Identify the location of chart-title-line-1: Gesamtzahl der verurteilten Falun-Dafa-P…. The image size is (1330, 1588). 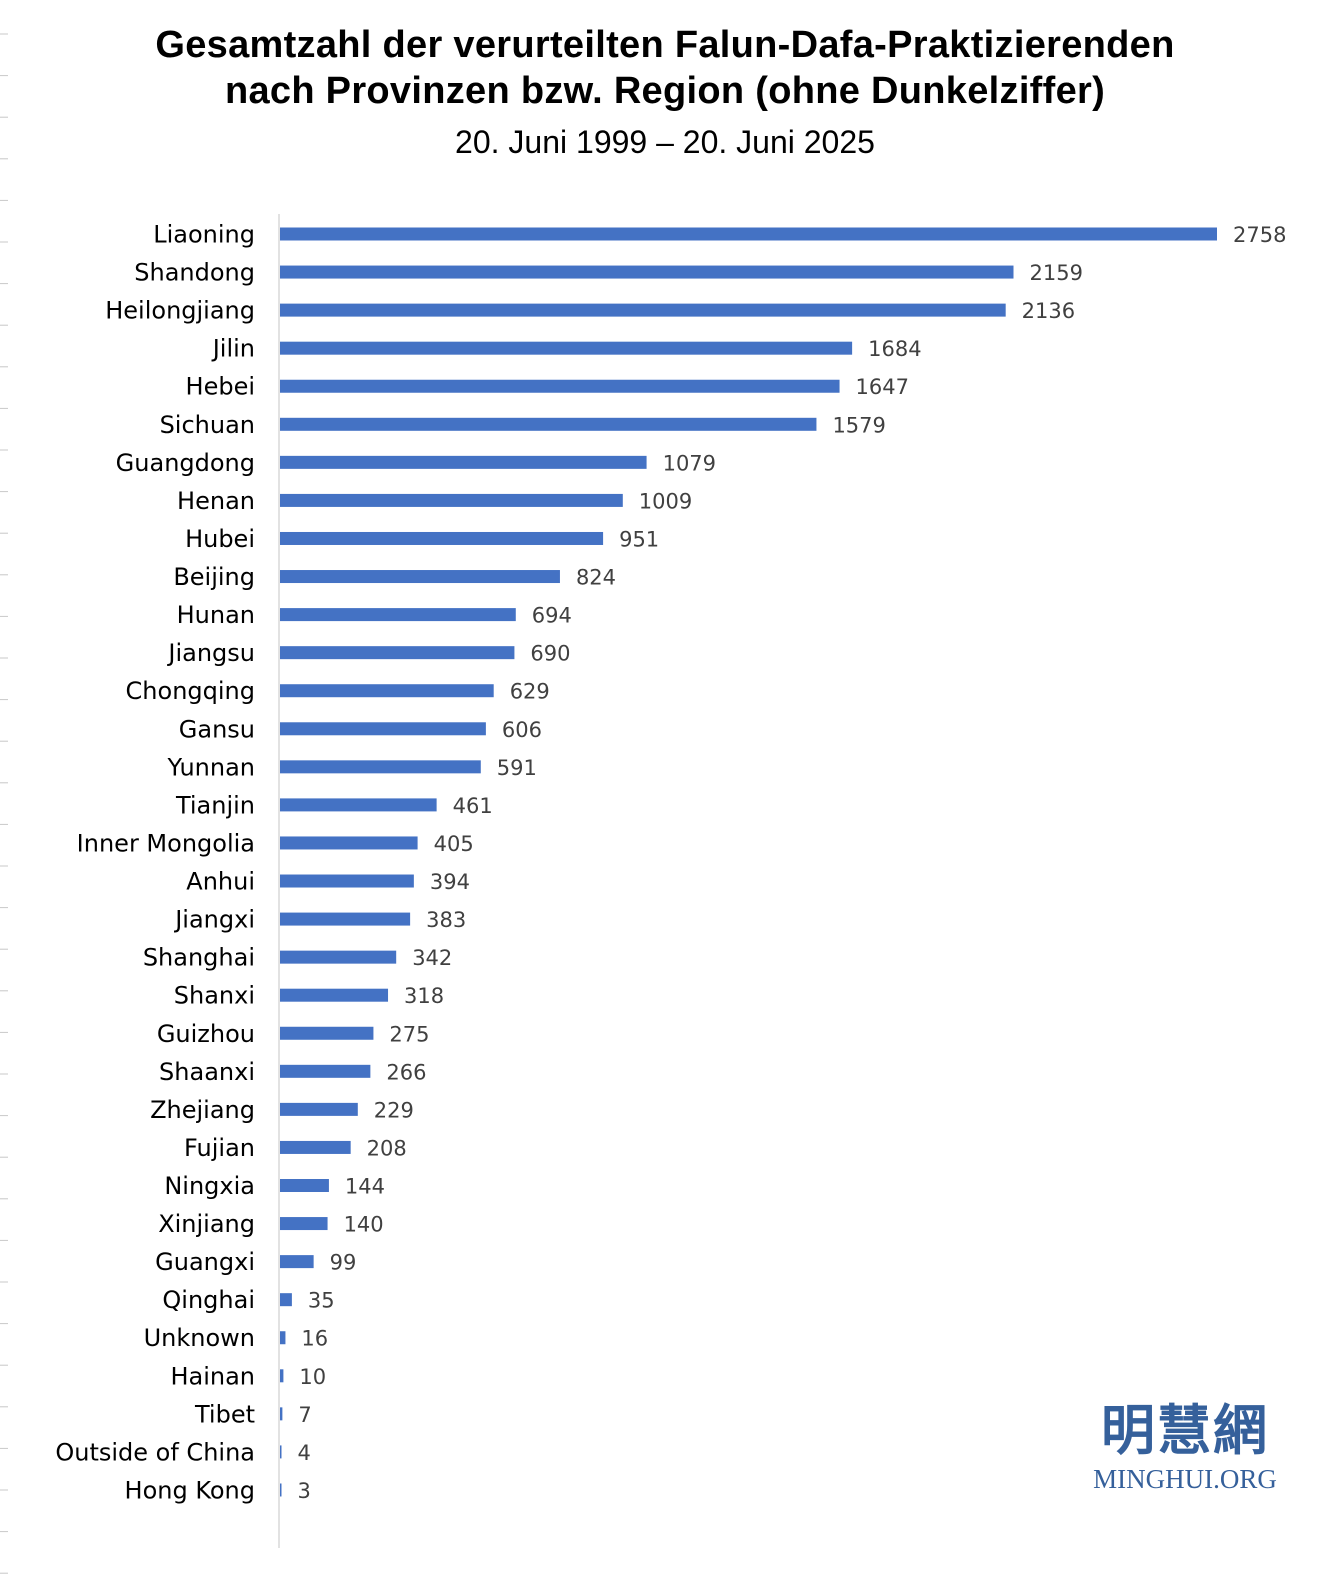
(665, 45).